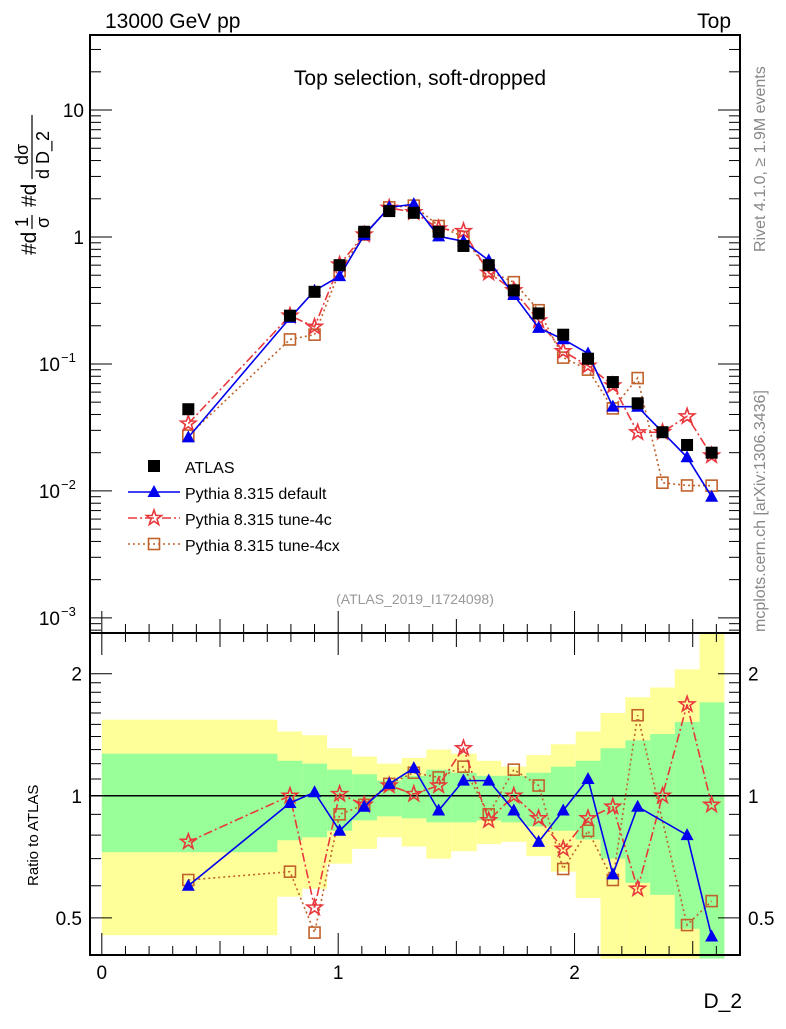 This screenshot has width=786, height=1029. I want to click on ratio-y-axis-label: Ratio to ATLAS, so click(33, 835).